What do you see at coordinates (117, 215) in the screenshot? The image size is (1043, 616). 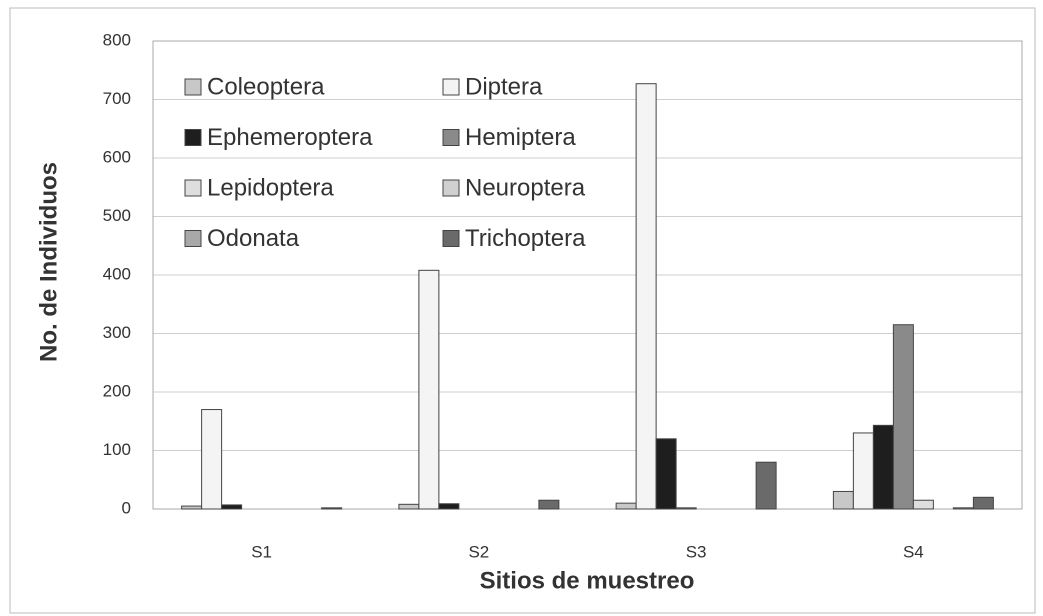 I see `y-tick-label: 500` at bounding box center [117, 215].